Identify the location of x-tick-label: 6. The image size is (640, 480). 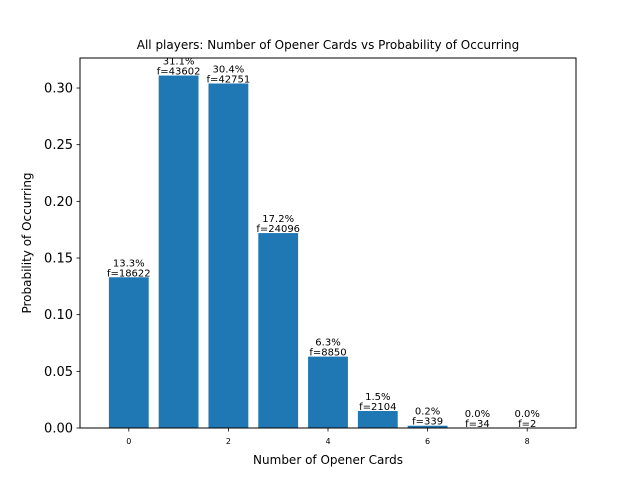
(427, 441).